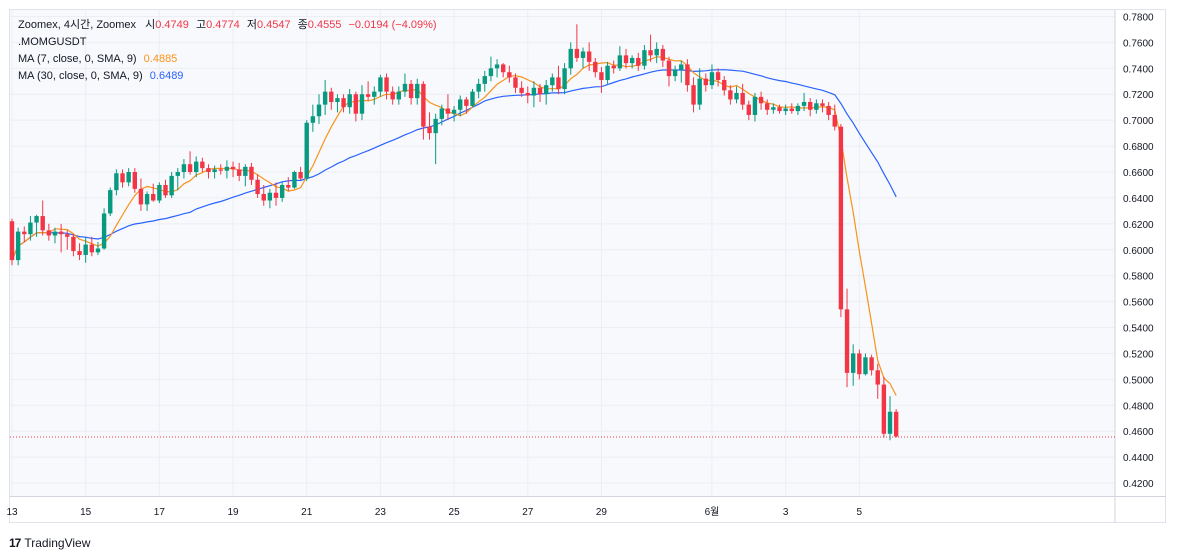 The height and width of the screenshot is (560, 1177). I want to click on close-value: 0.4555, so click(324, 25).